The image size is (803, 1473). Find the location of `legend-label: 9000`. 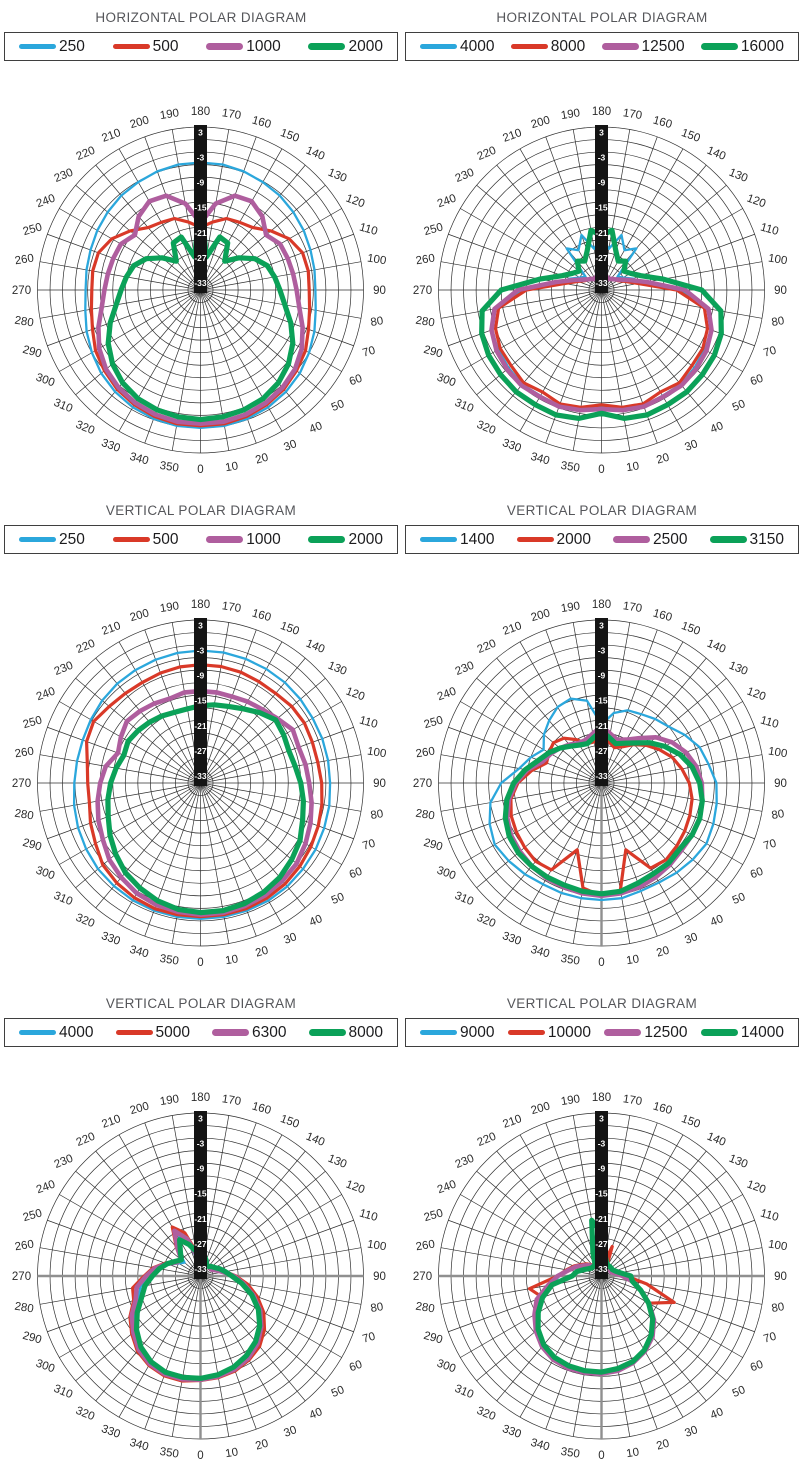

legend-label: 9000 is located at coordinates (477, 1032).